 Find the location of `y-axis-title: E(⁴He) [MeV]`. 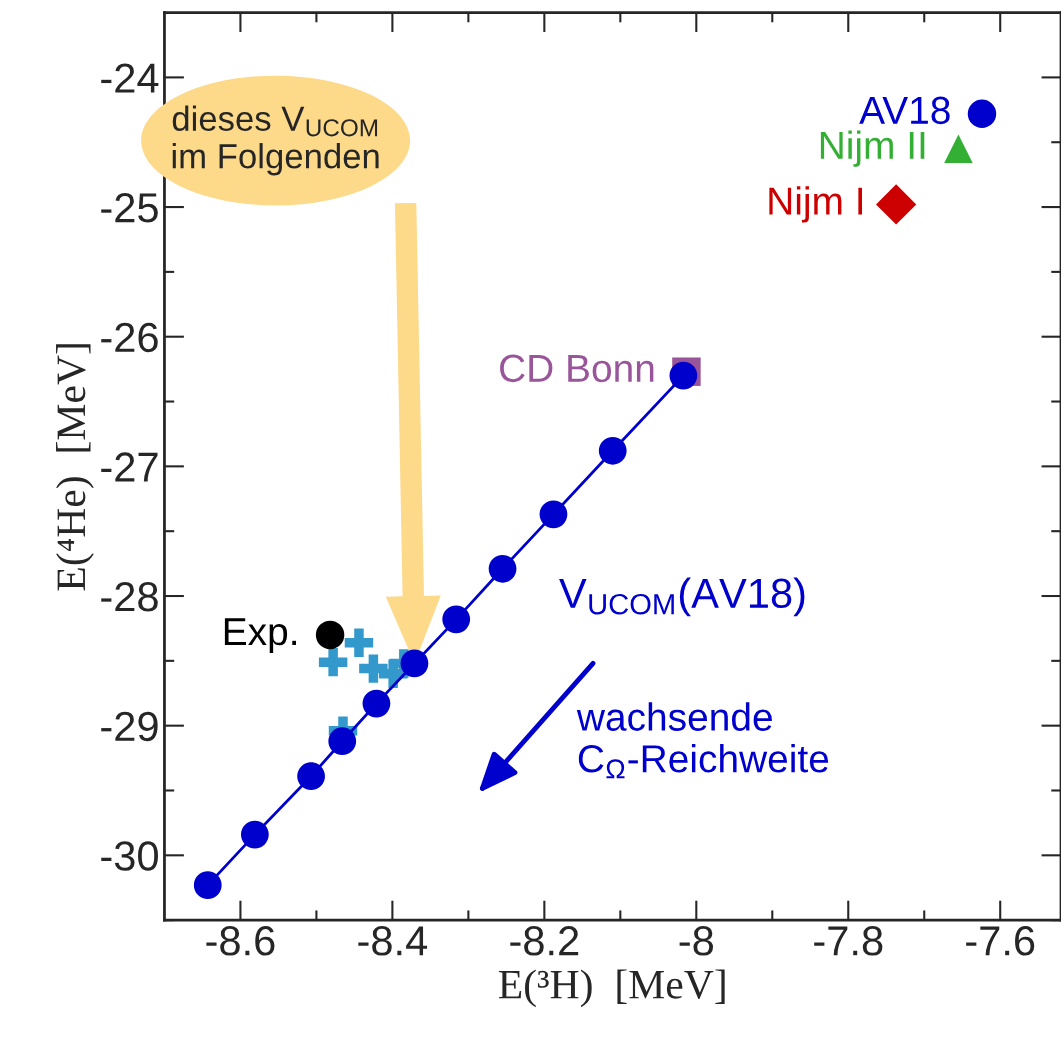

y-axis-title: E(⁴He) [MeV] is located at coordinates (75, 467).